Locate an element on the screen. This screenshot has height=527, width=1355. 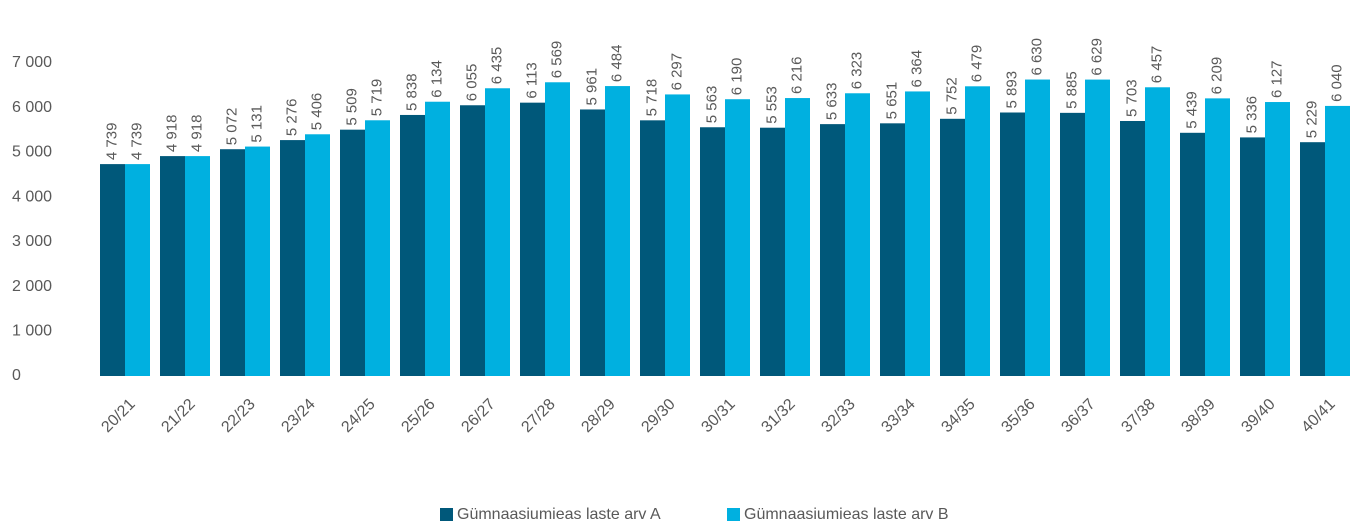
value-label: 6 457 is located at coordinates (1156, 65).